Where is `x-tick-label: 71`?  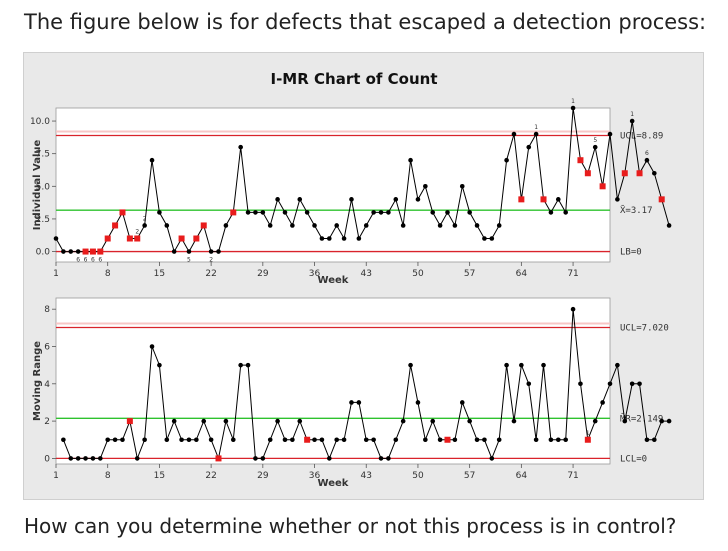 x-tick-label: 71 is located at coordinates (572, 476).